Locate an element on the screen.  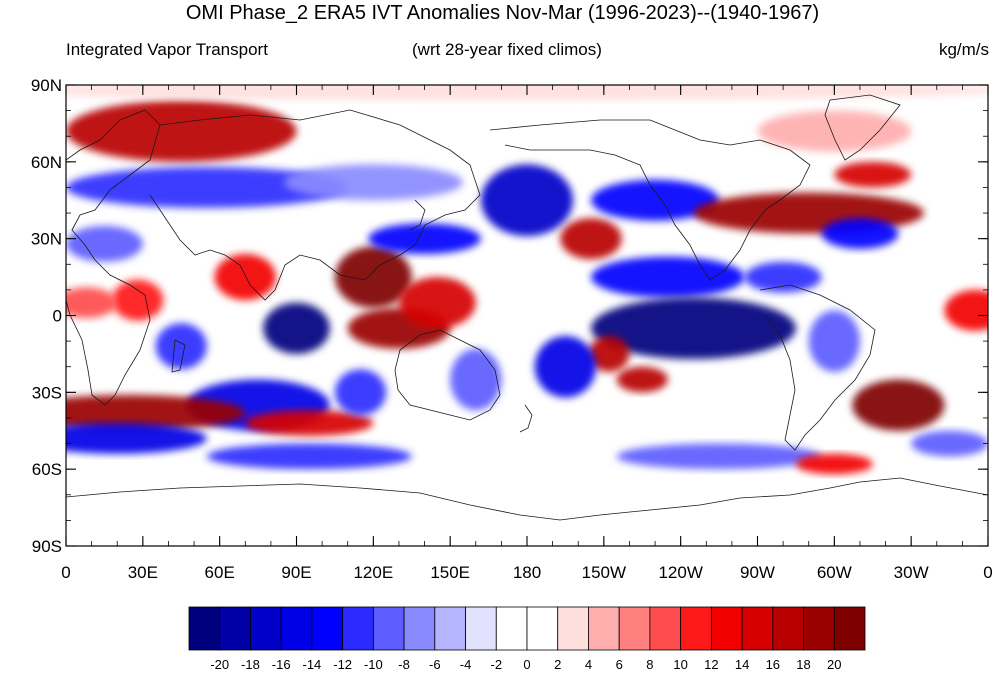
colorbar-label: -10 is located at coordinates (373, 664).